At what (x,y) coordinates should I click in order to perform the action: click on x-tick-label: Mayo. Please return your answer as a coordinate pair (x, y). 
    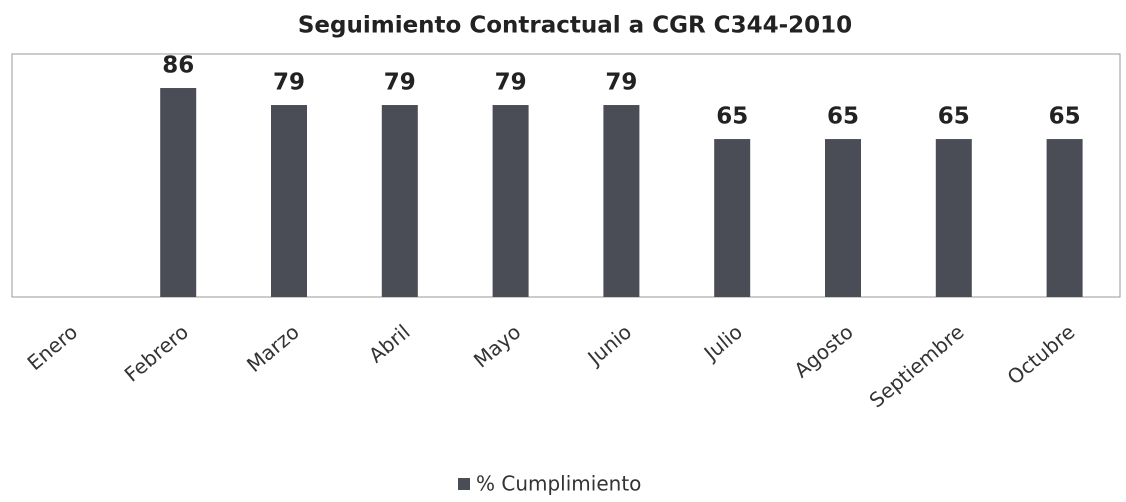
    Looking at the image, I should click on (497, 346).